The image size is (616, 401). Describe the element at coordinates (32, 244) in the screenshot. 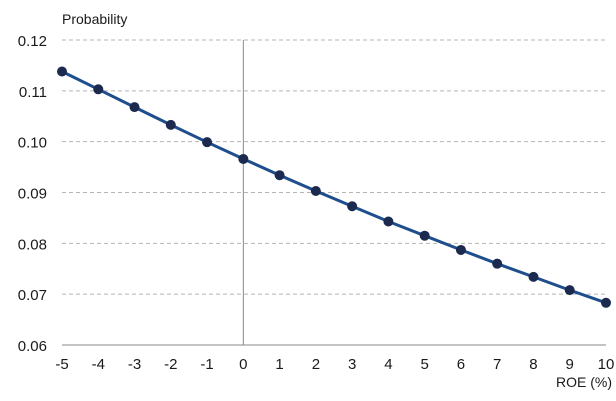

I see `y-tick-label: 0.08` at that location.